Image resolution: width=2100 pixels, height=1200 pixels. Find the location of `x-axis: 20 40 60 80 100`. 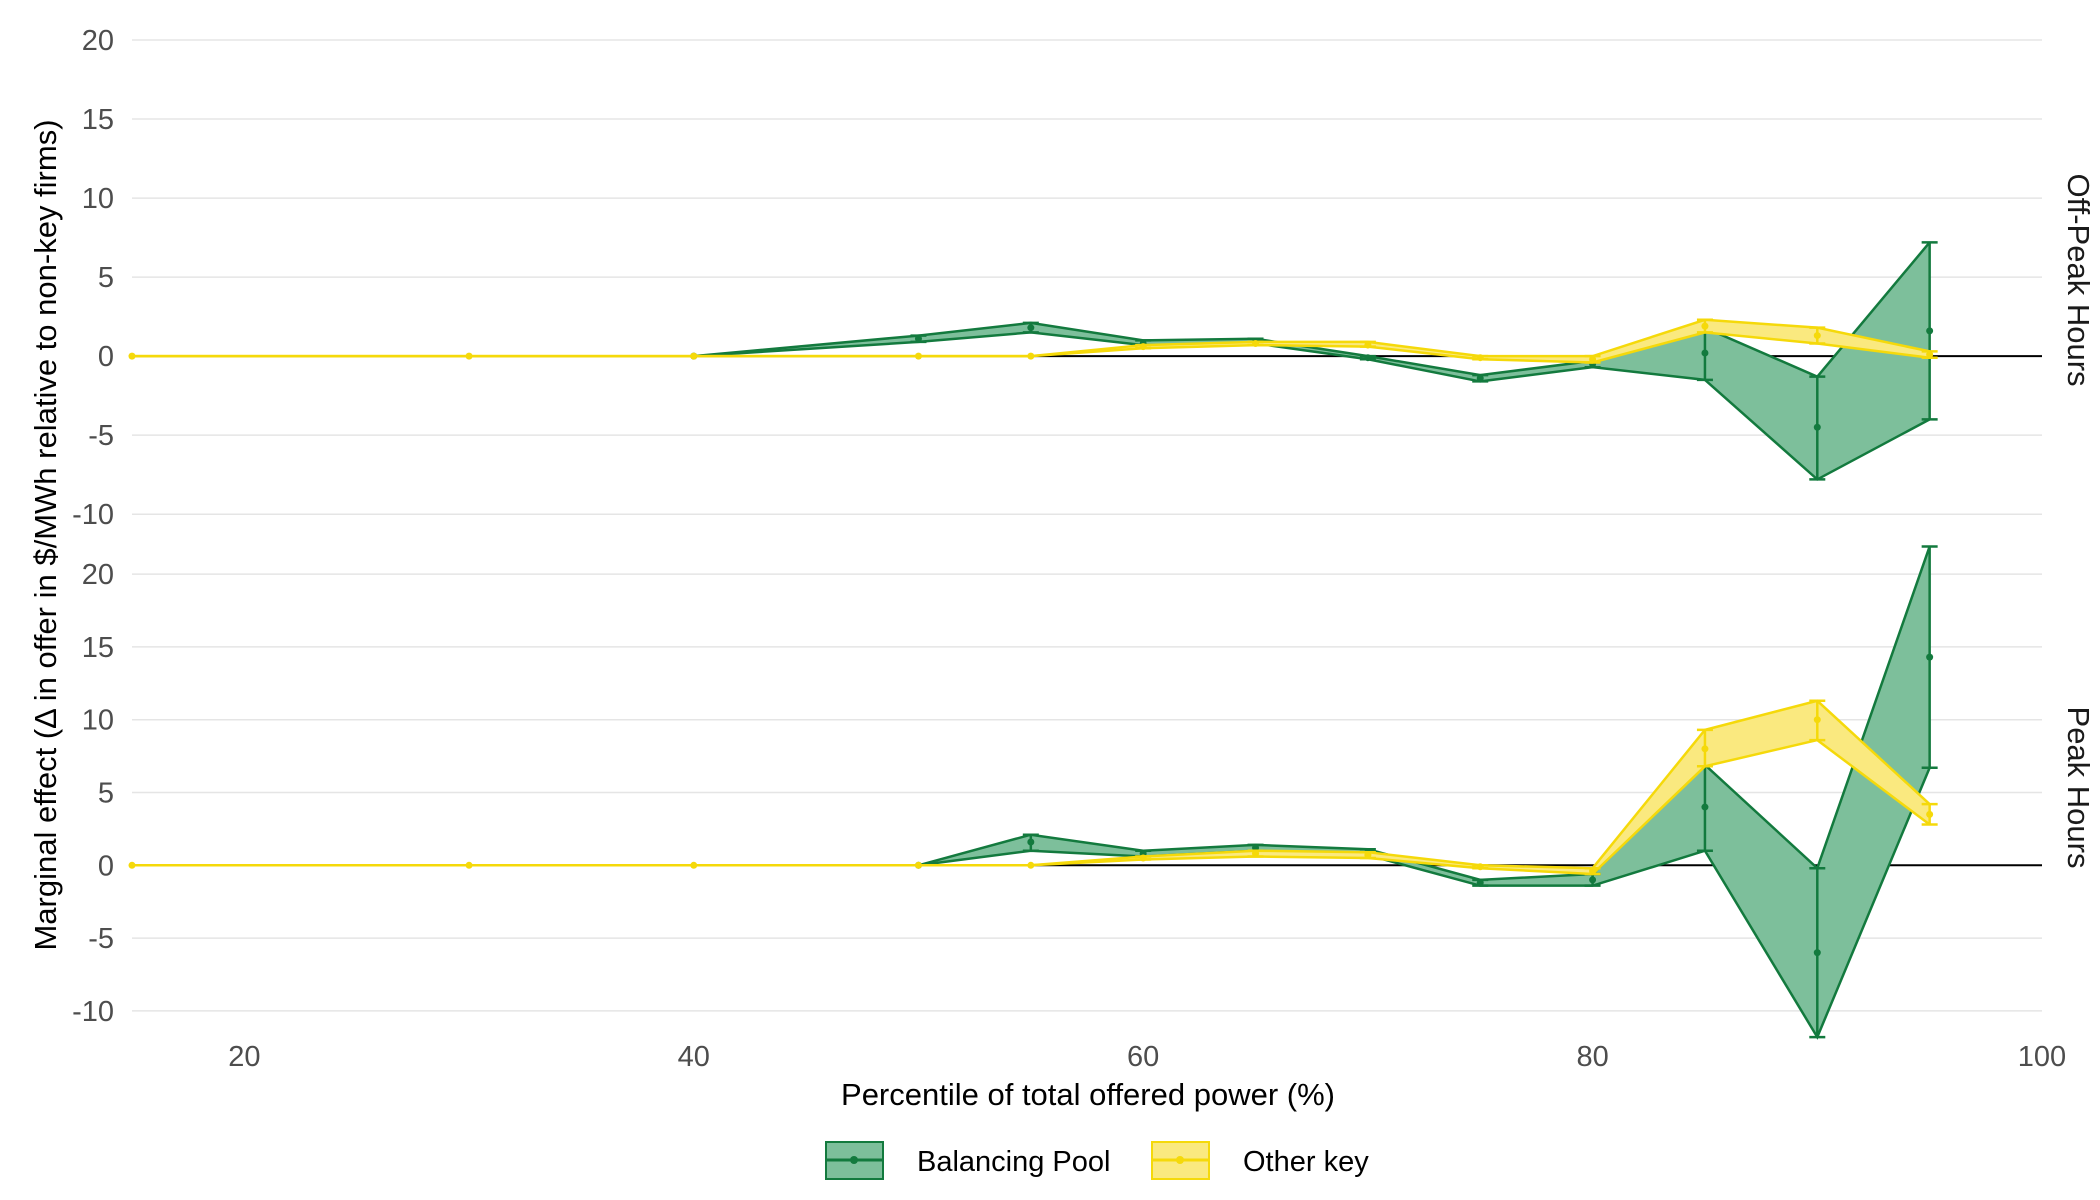

x-axis: 20 40 60 80 100 is located at coordinates (1147, 1057).